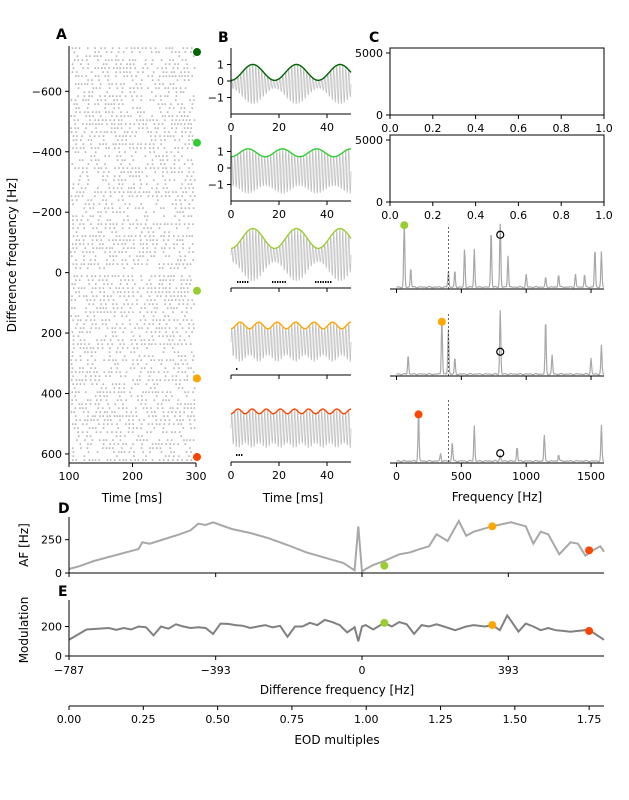 The image size is (629, 800). I want to click on panel-e-y-axis-label: Modulation, so click(24, 630).